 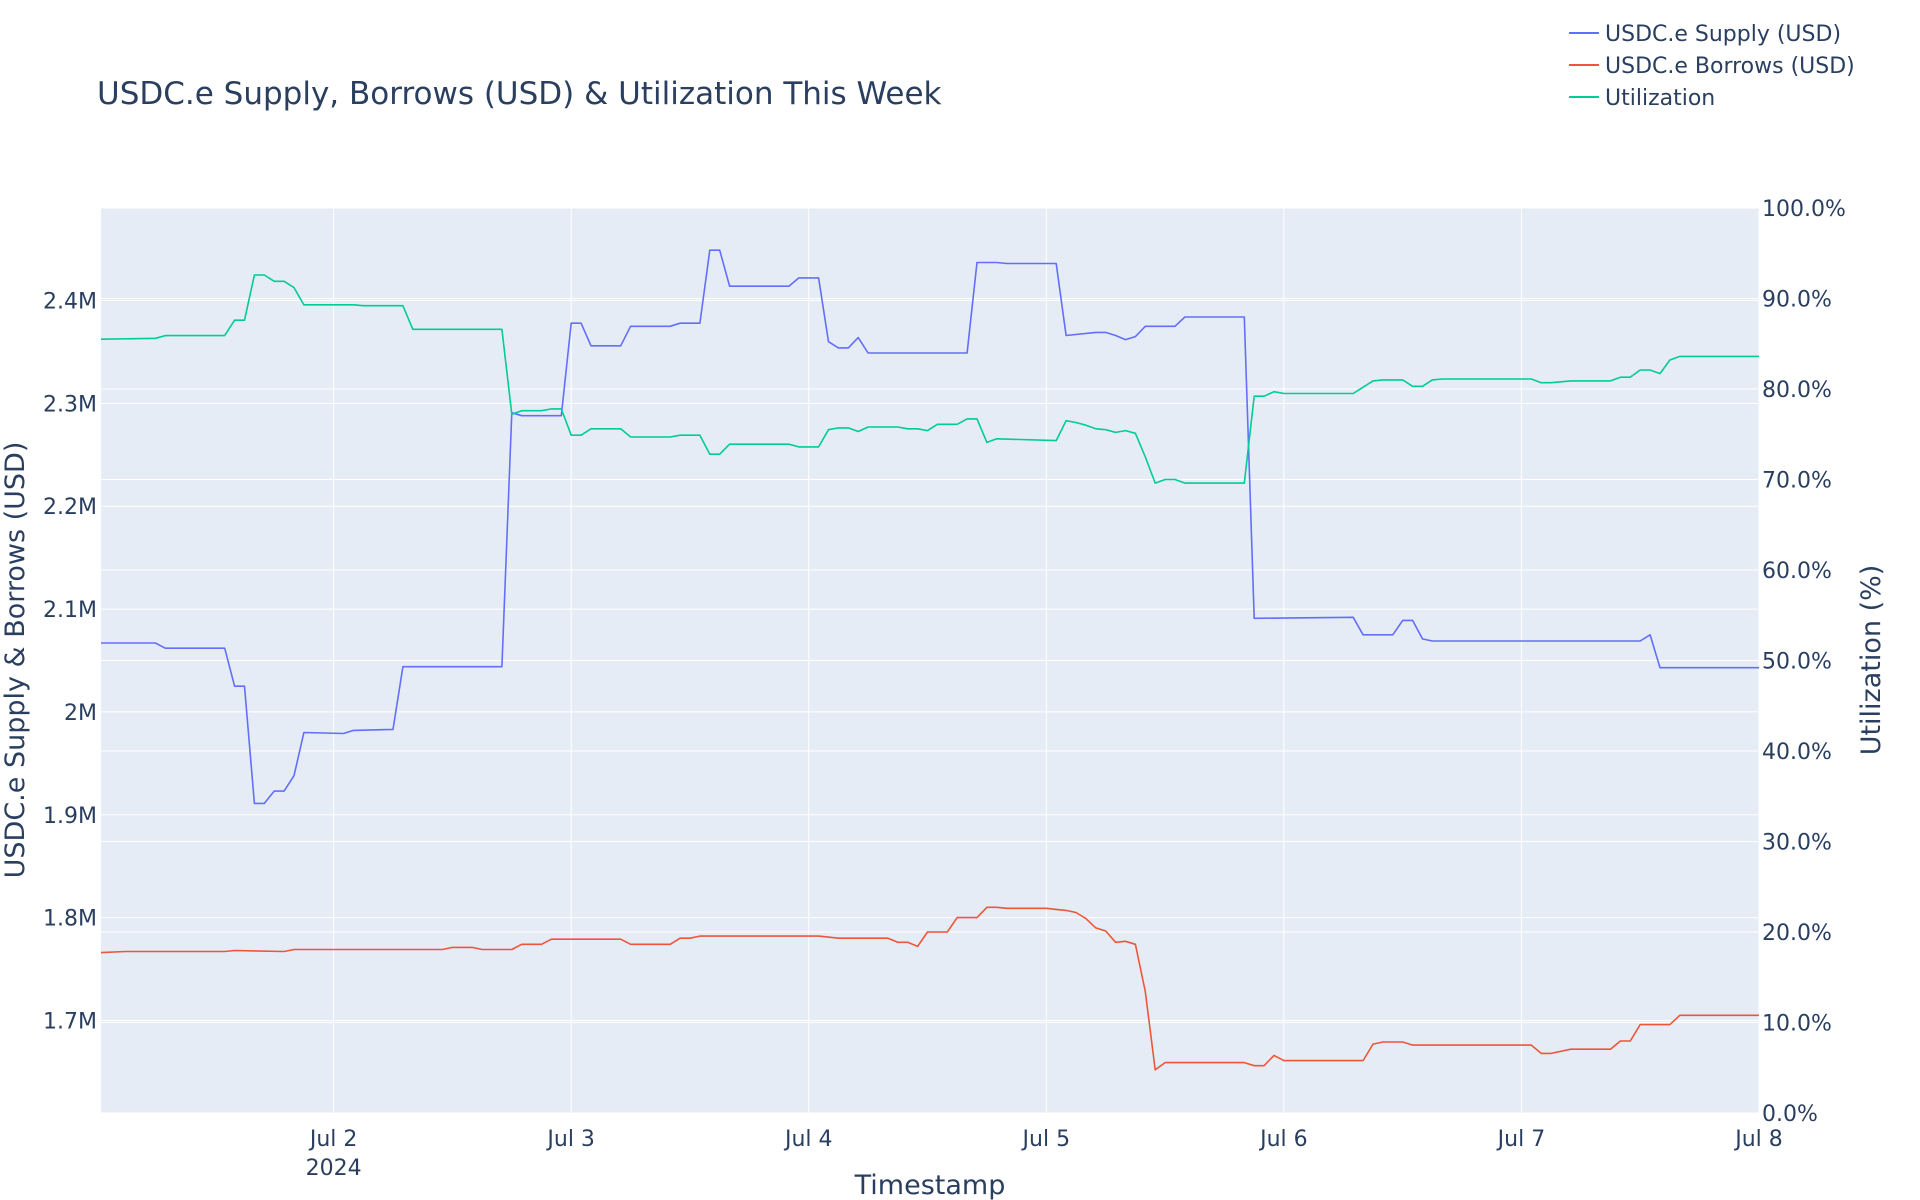 I want to click on y-tick-label: 1.7M, so click(x=70, y=1021).